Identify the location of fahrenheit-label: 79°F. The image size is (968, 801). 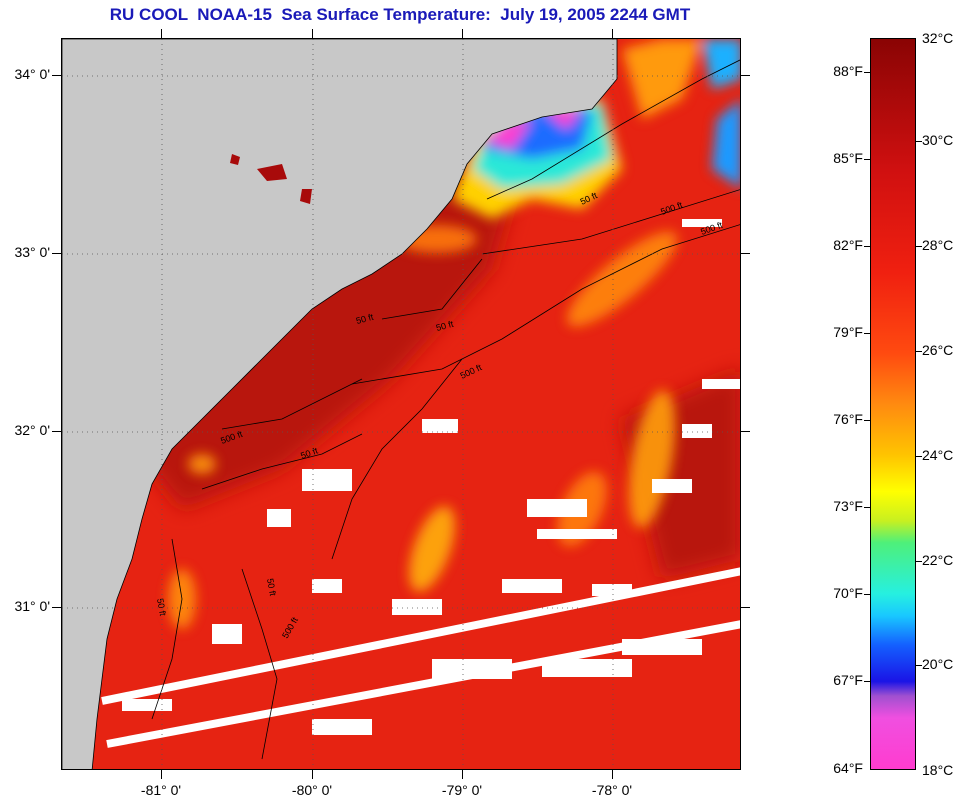
(848, 332).